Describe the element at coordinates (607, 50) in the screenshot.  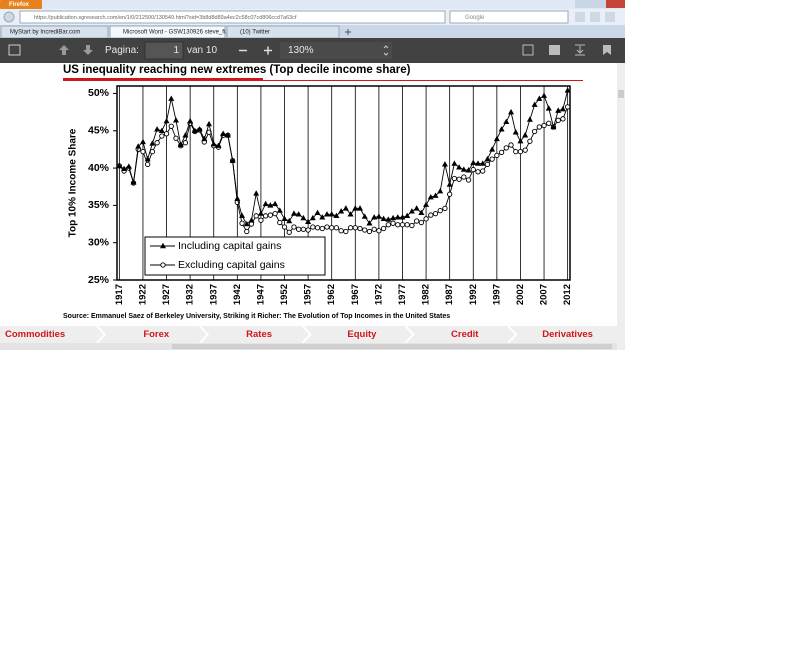
I see `bookmark-button` at that location.